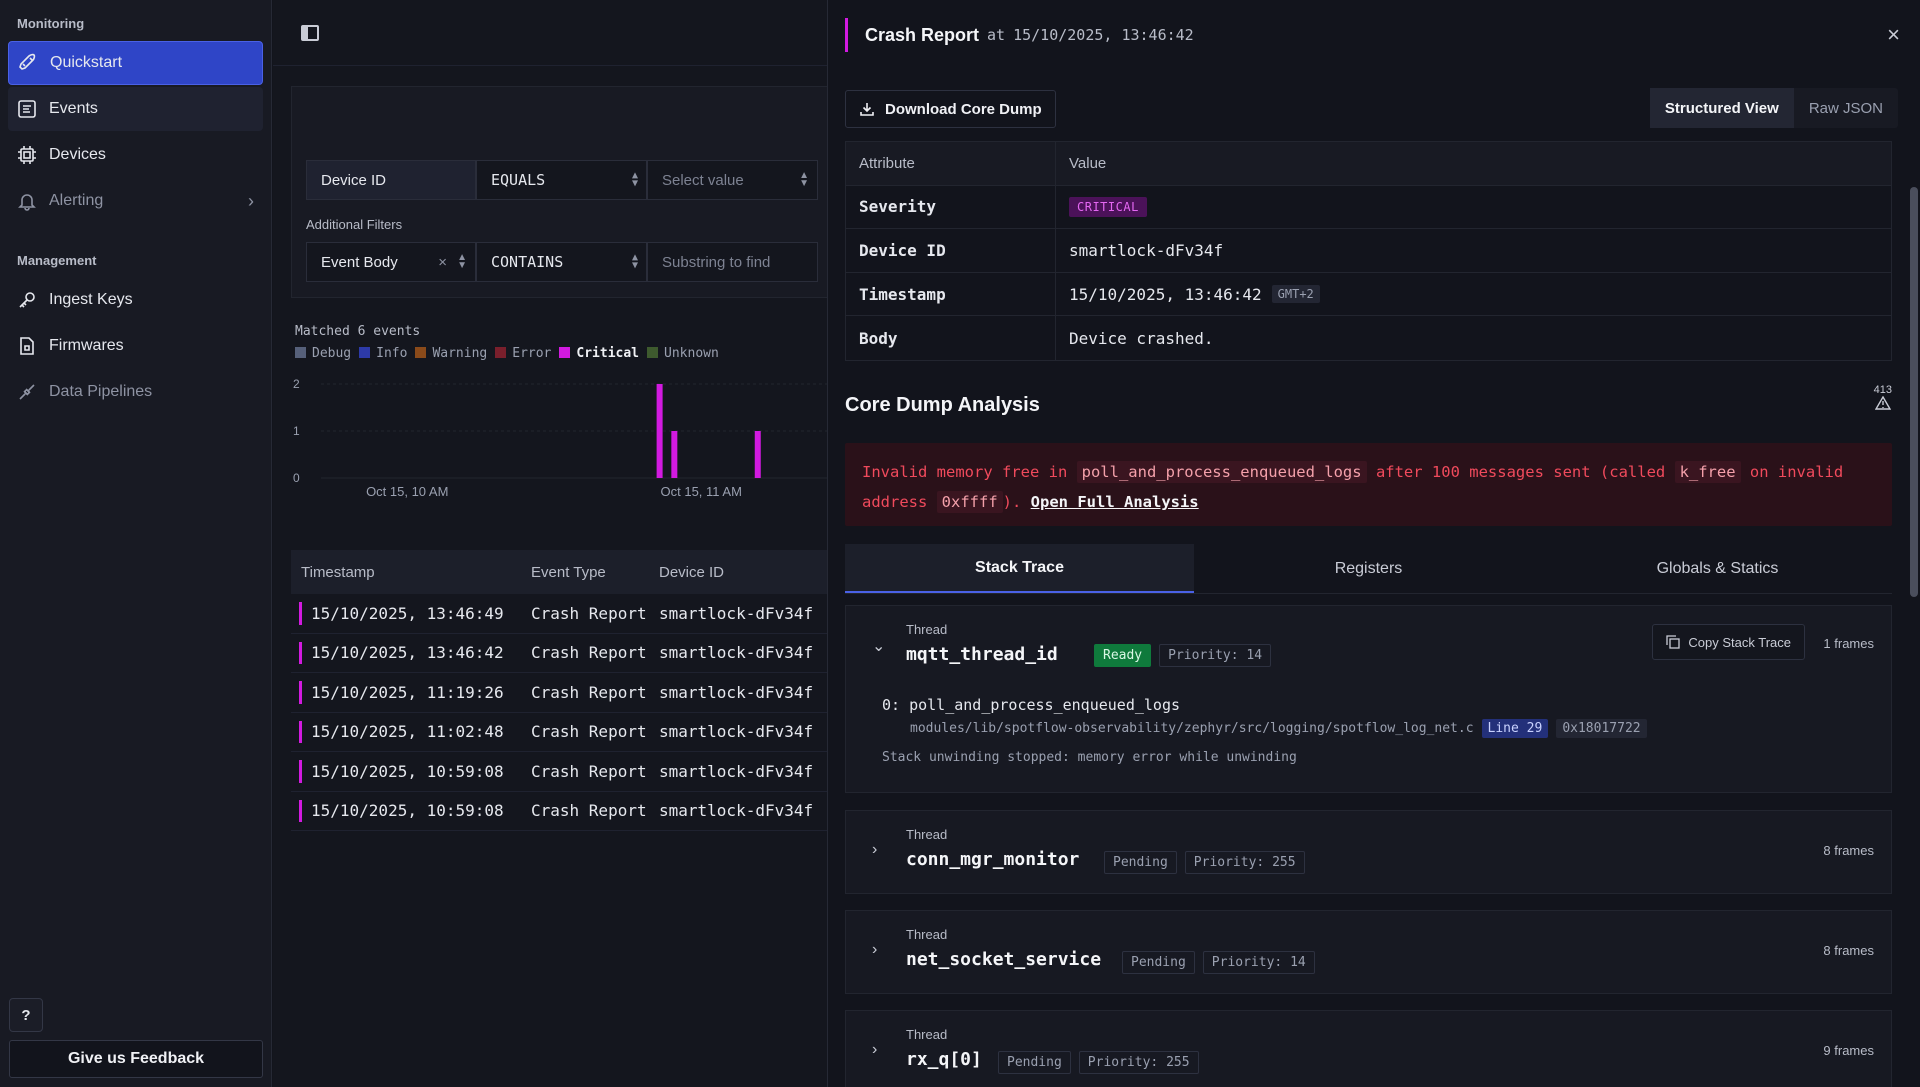 The height and width of the screenshot is (1087, 1920). Describe the element at coordinates (1845, 108) in the screenshot. I see `raw-json-button: Raw JSON` at that location.